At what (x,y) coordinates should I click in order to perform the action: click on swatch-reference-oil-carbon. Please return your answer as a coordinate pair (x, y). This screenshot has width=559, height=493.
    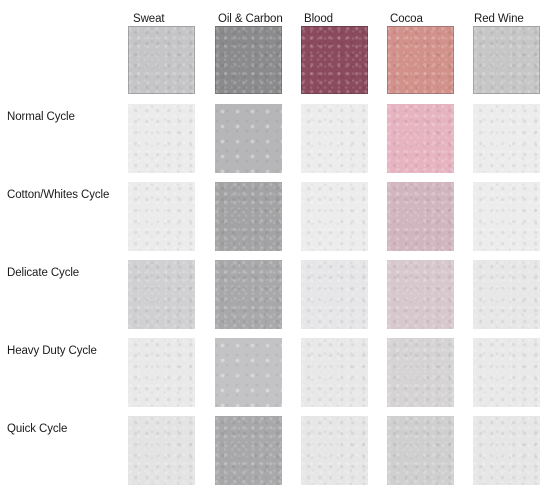
    Looking at the image, I should click on (248, 60).